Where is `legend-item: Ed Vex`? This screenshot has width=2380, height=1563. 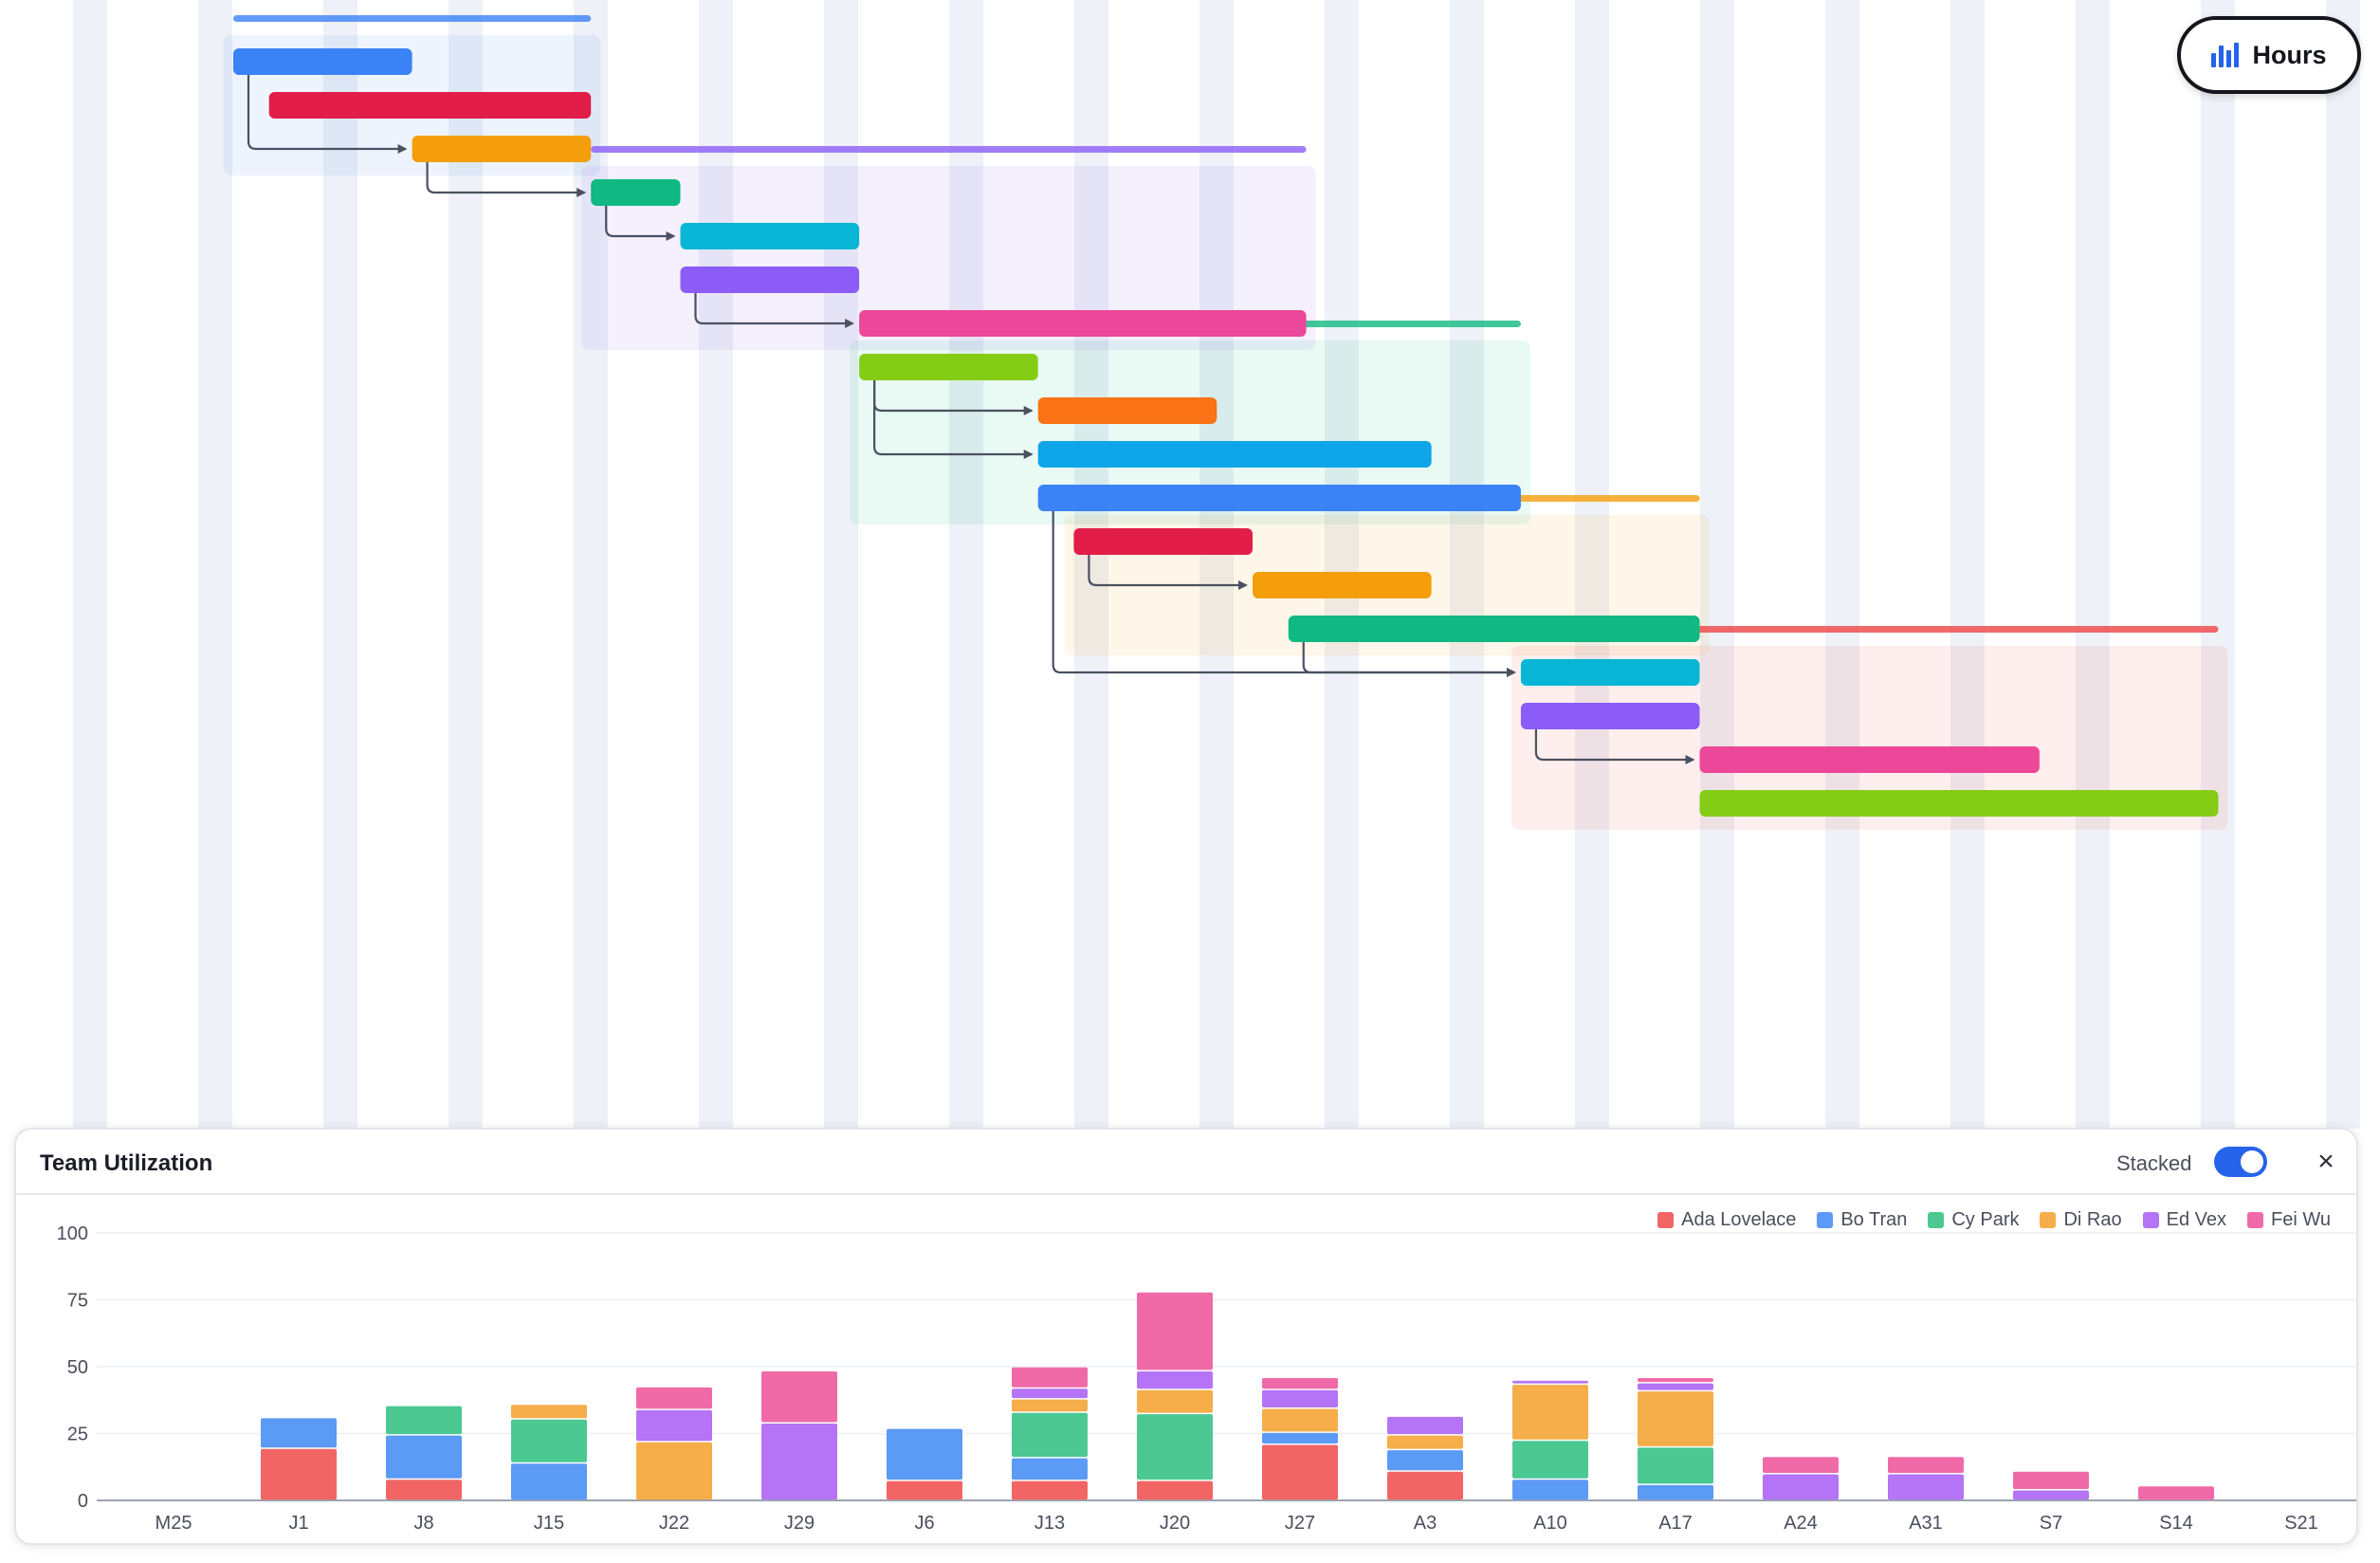
legend-item: Ed Vex is located at coordinates (2184, 1220).